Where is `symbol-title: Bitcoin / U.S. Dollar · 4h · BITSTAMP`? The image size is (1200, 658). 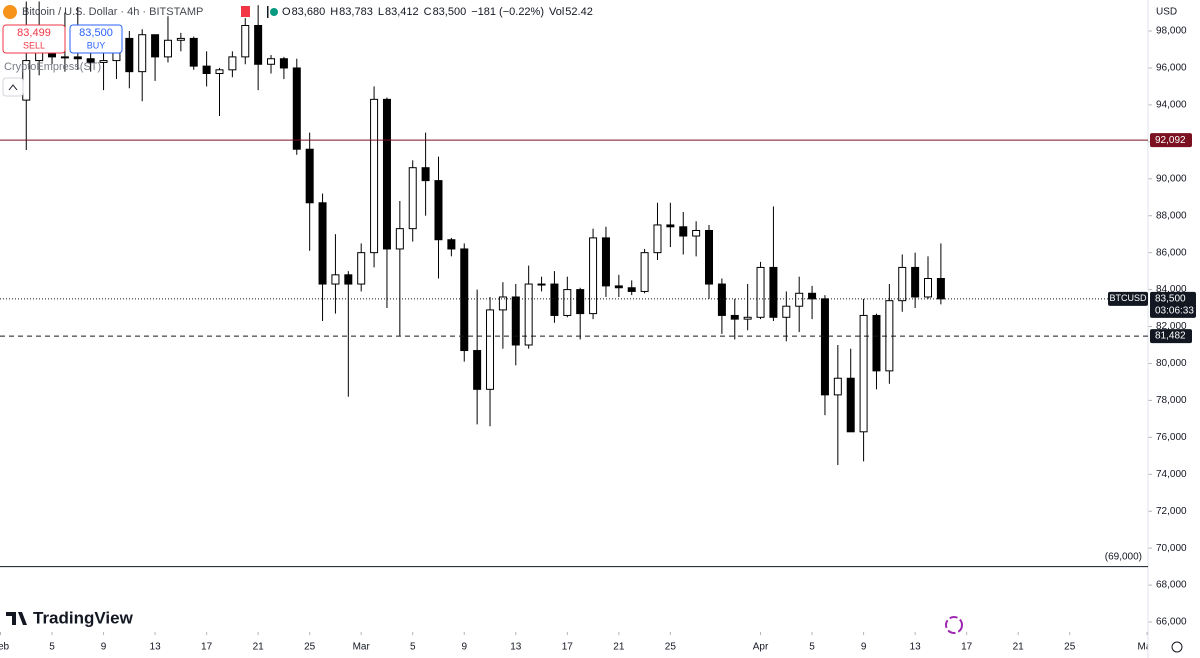
symbol-title: Bitcoin / U.S. Dollar · 4h · BITSTAMP is located at coordinates (112, 12).